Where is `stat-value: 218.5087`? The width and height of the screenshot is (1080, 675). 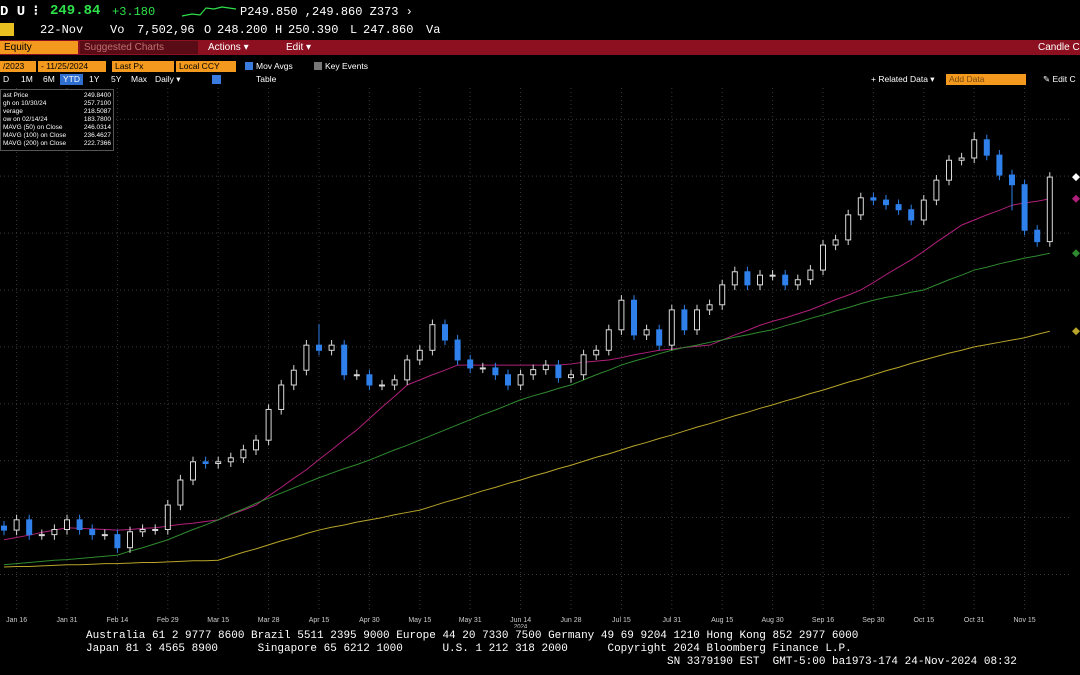
stat-value: 218.5087 is located at coordinates (97, 111).